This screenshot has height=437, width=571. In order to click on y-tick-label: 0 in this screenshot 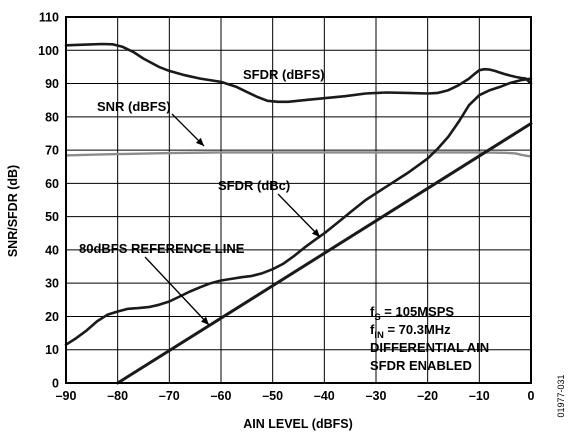, I will do `click(55, 384)`.